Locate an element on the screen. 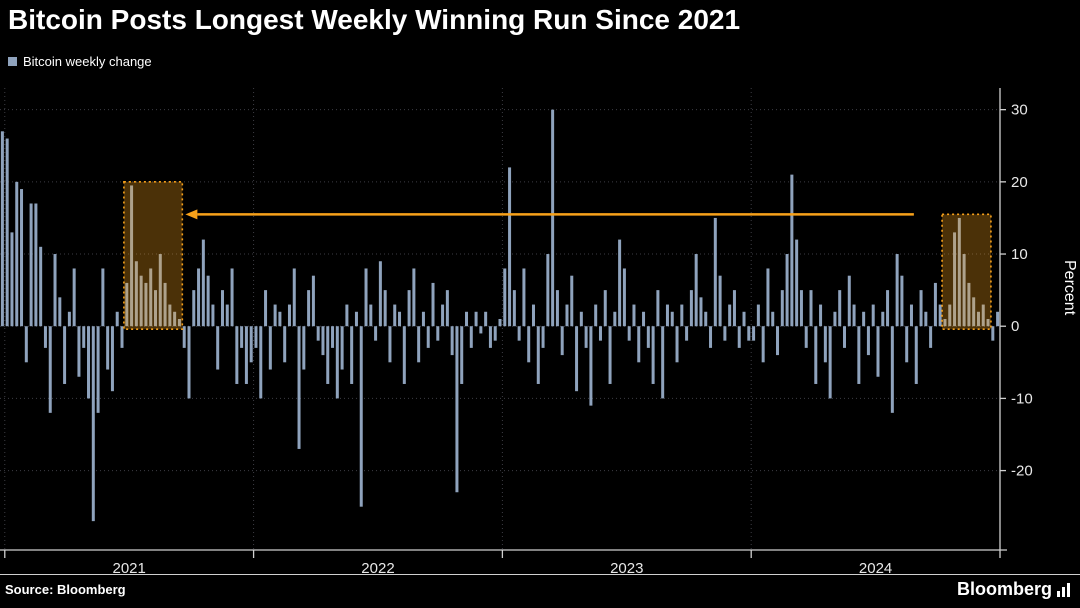  y-tick-label: -10 is located at coordinates (1022, 398).